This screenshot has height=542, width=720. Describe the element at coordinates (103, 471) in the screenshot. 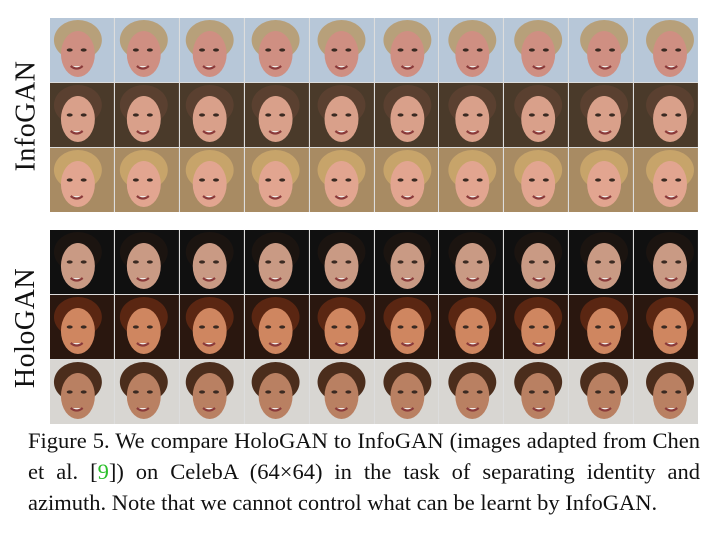

I see `citation-link: 9` at that location.